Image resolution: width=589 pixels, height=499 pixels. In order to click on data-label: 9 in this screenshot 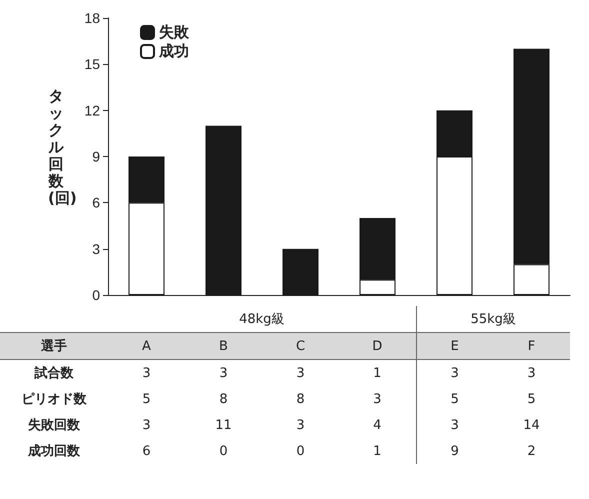, I will do `click(454, 451)`.